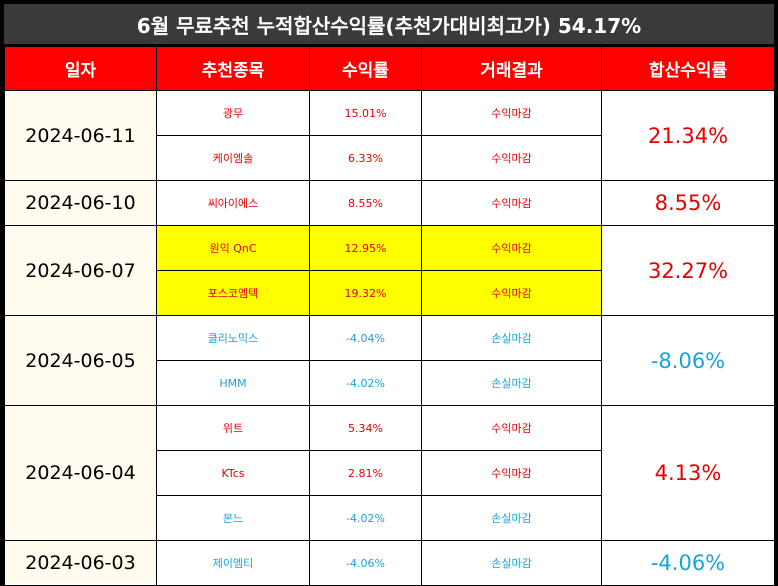  I want to click on table-row: KTcs 2.81% 수익마감, so click(390, 473).